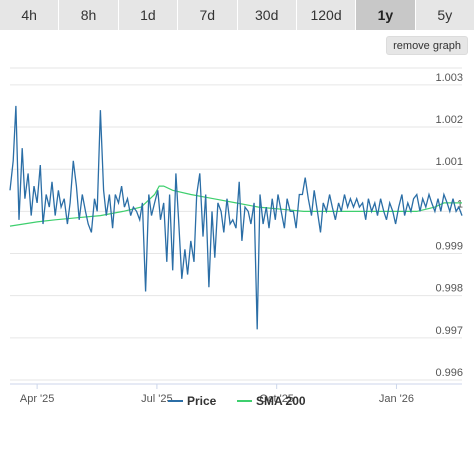 The width and height of the screenshot is (474, 455). What do you see at coordinates (449, 225) in the screenshot?
I see `y-axis-ticks: 0.996 0.997 0.998 0.999 1 1.001 1.002 1.003` at bounding box center [449, 225].